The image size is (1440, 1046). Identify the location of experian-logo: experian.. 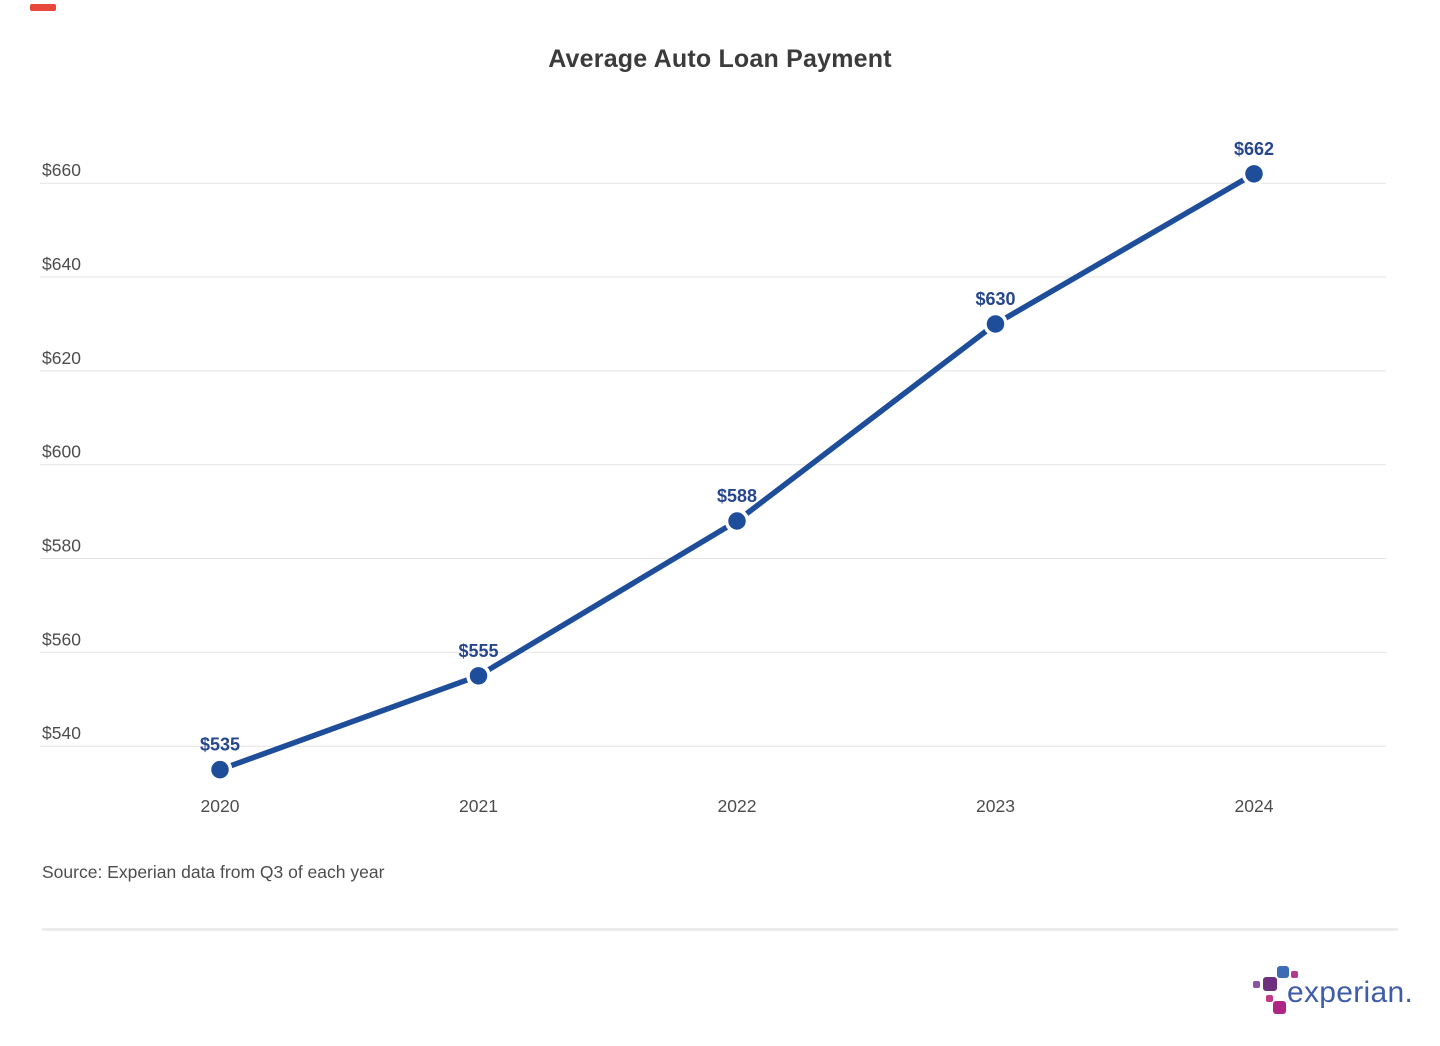
(1341, 989).